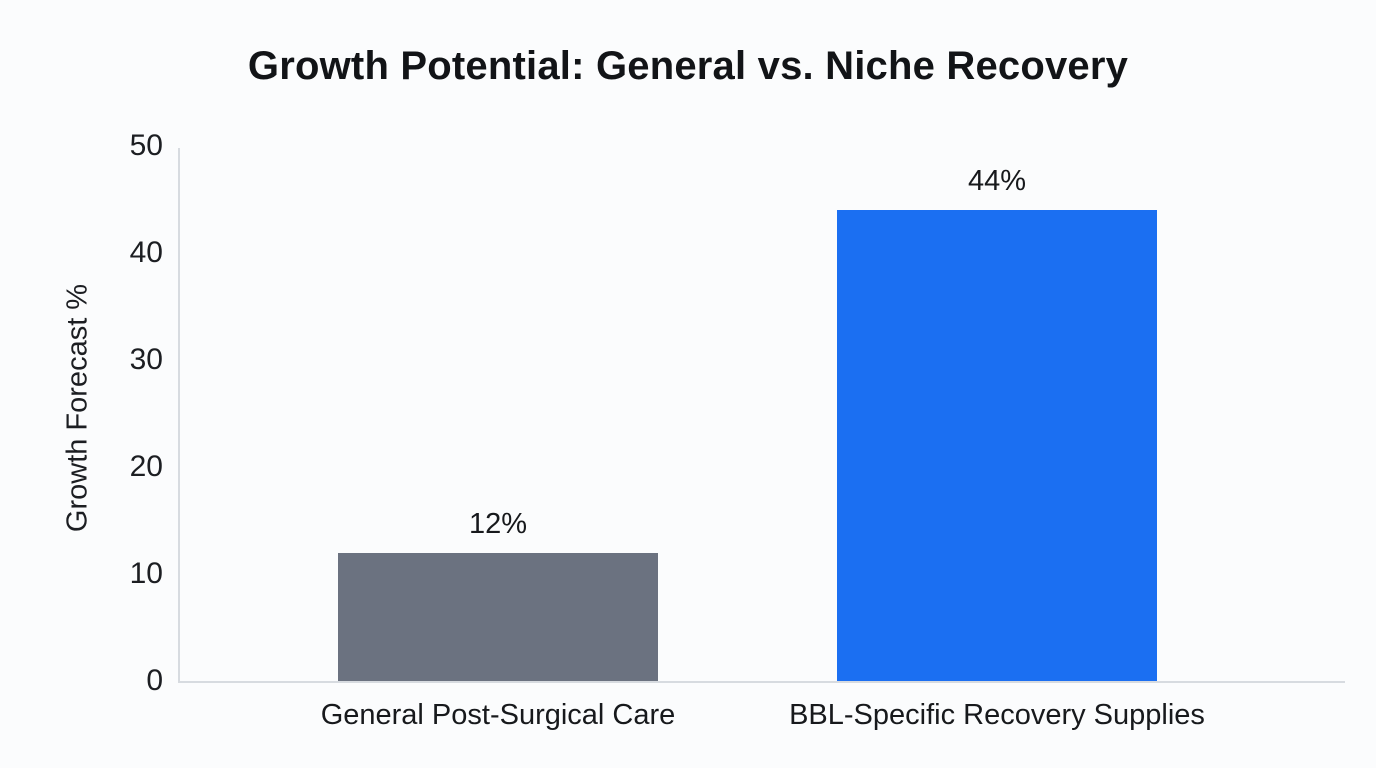 The width and height of the screenshot is (1376, 768). I want to click on y-tick-label: 30, so click(146, 359).